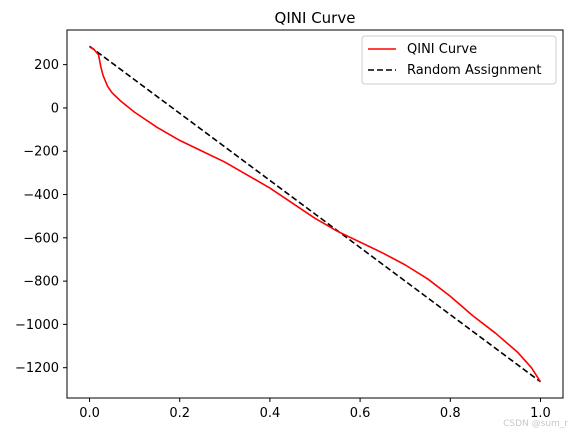 This screenshot has width=572, height=433. Describe the element at coordinates (315, 18) in the screenshot. I see `chart-title: QINI Curve` at that location.